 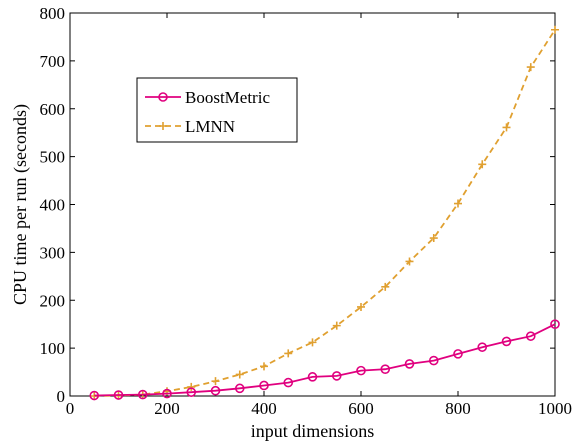 What do you see at coordinates (20, 204) in the screenshot?
I see `y-axis-label: CPU time per run (seconds)` at bounding box center [20, 204].